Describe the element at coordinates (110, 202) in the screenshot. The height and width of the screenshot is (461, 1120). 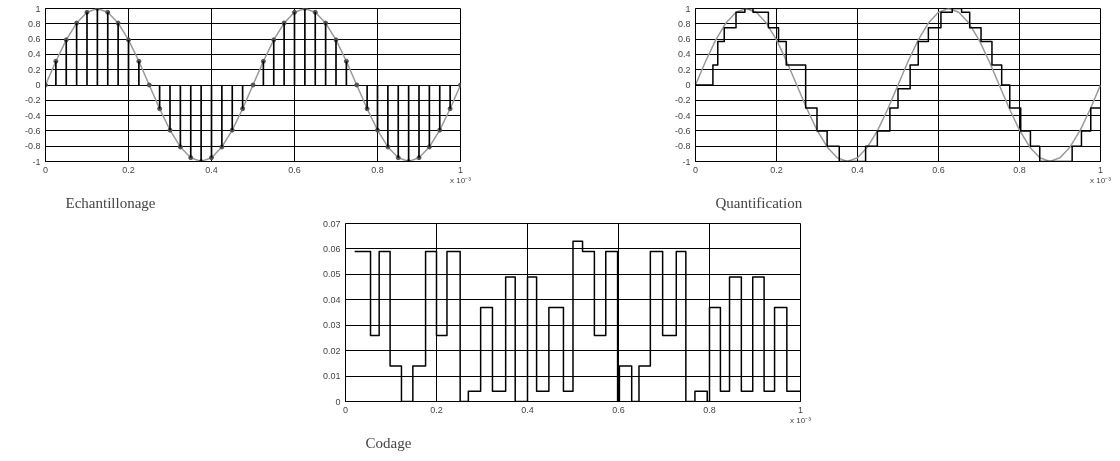
I see `text: Echantillonage` at that location.